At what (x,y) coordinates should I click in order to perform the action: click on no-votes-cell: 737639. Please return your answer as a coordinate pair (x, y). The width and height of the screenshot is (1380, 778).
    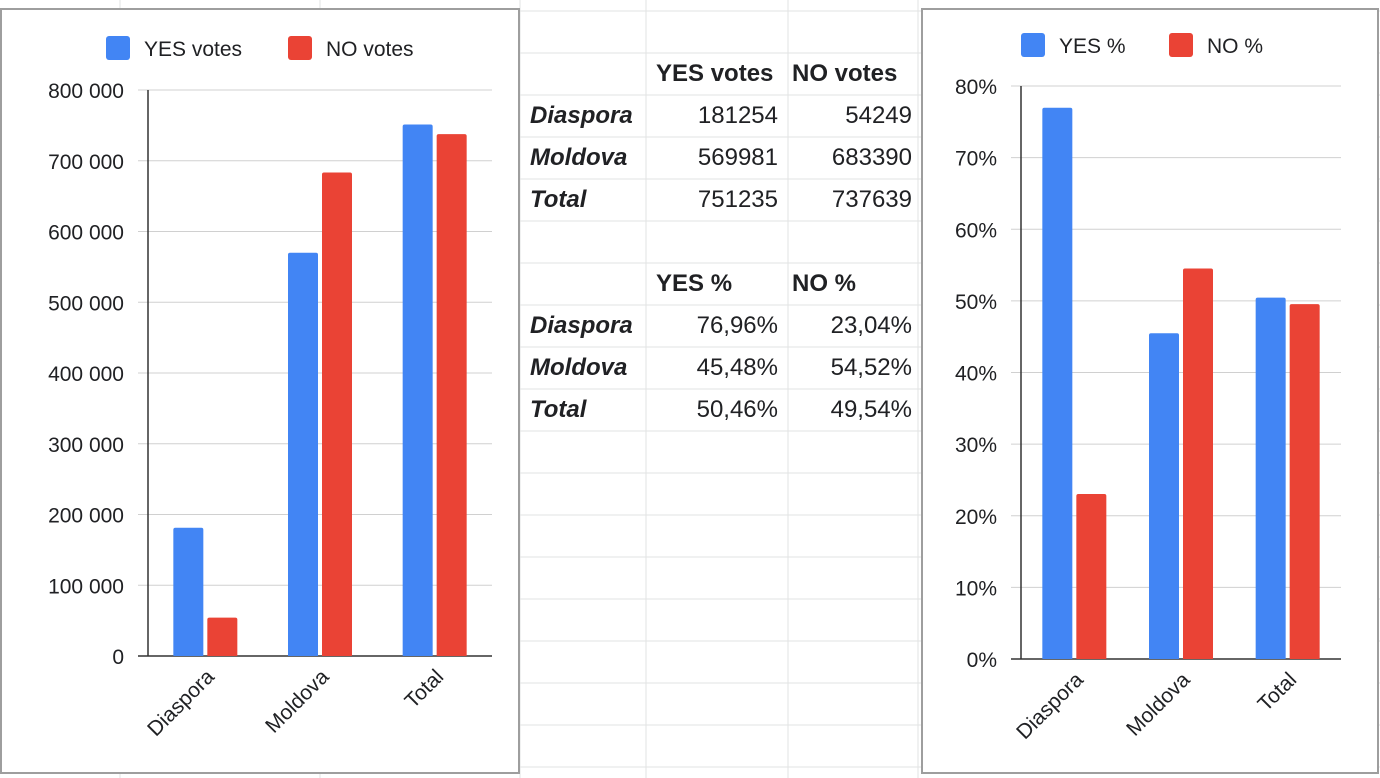
    Looking at the image, I should click on (871, 199).